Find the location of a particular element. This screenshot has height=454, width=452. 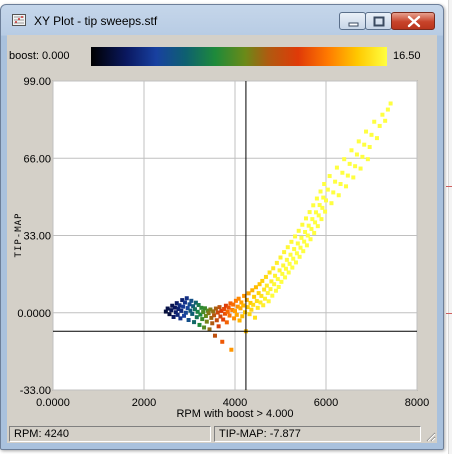

minimize-icon is located at coordinates (353, 24).